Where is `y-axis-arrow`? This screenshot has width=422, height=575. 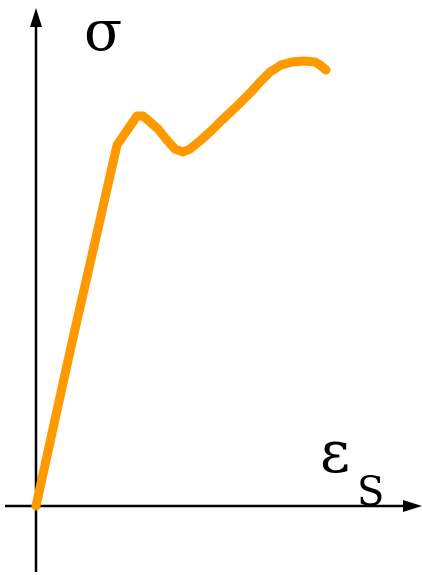 y-axis-arrow is located at coordinates (36, 17).